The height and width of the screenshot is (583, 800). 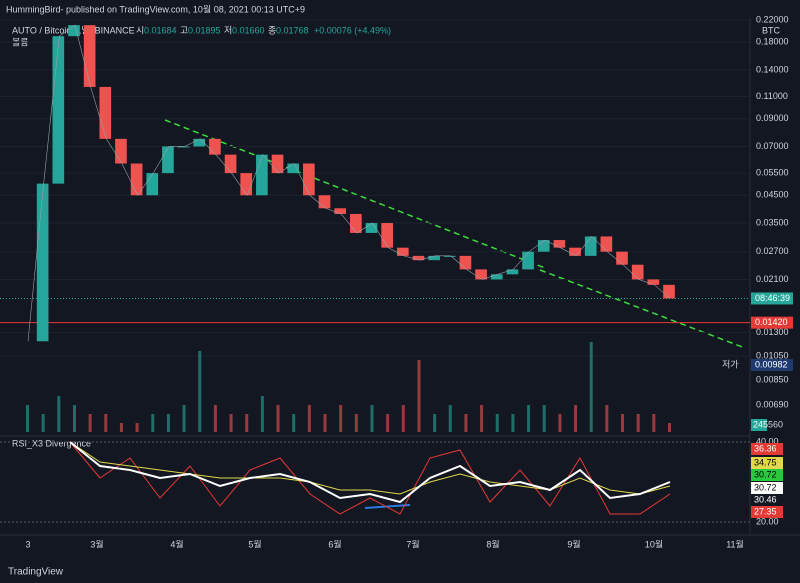 I want to click on time-label: 3, so click(x=27, y=544).